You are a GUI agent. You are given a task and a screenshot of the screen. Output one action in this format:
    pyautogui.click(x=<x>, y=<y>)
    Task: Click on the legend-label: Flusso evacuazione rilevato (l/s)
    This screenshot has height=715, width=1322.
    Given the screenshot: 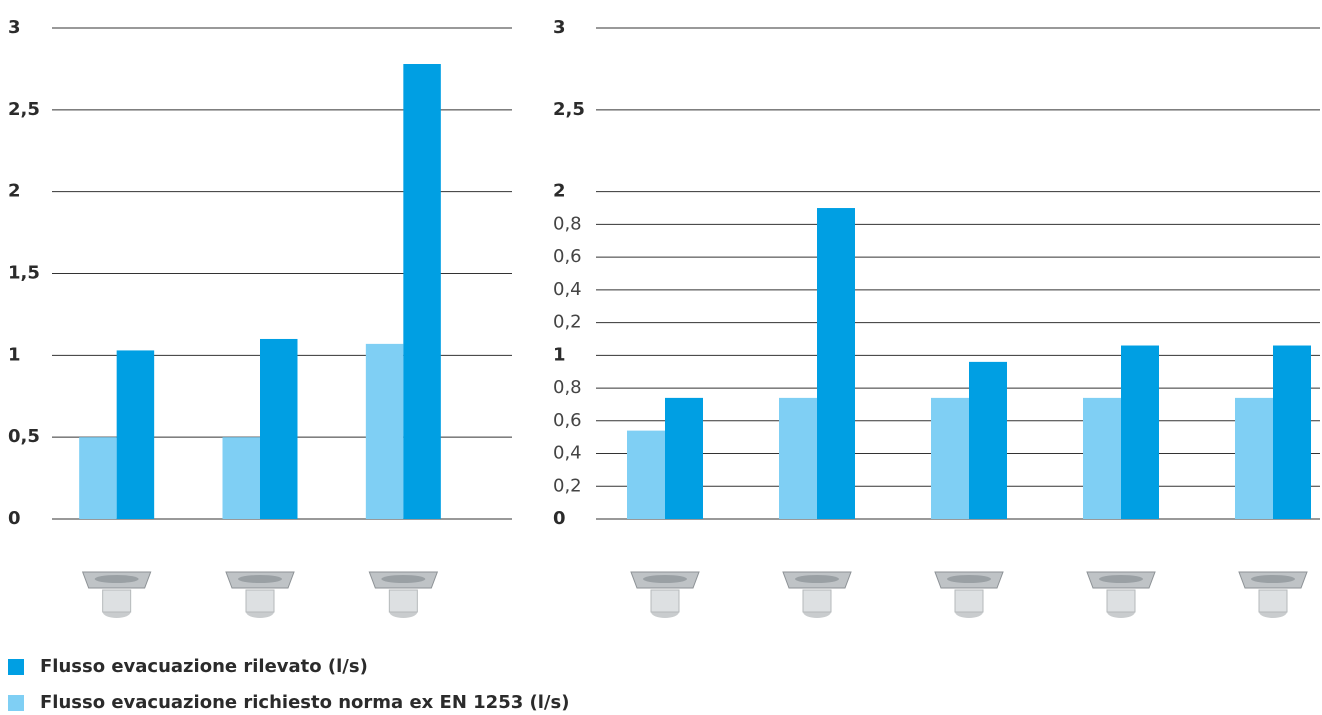 What is the action you would take?
    pyautogui.click(x=204, y=666)
    